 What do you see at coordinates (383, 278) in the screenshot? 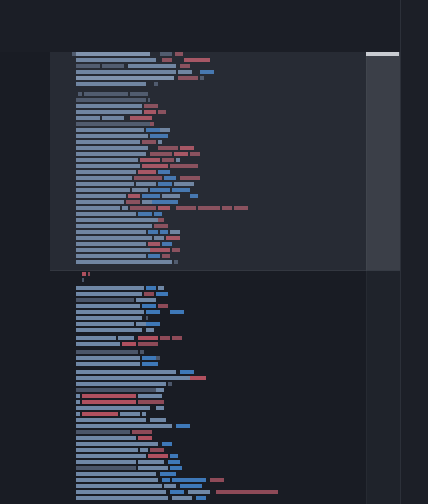
I see `scrollbar-track` at bounding box center [383, 278].